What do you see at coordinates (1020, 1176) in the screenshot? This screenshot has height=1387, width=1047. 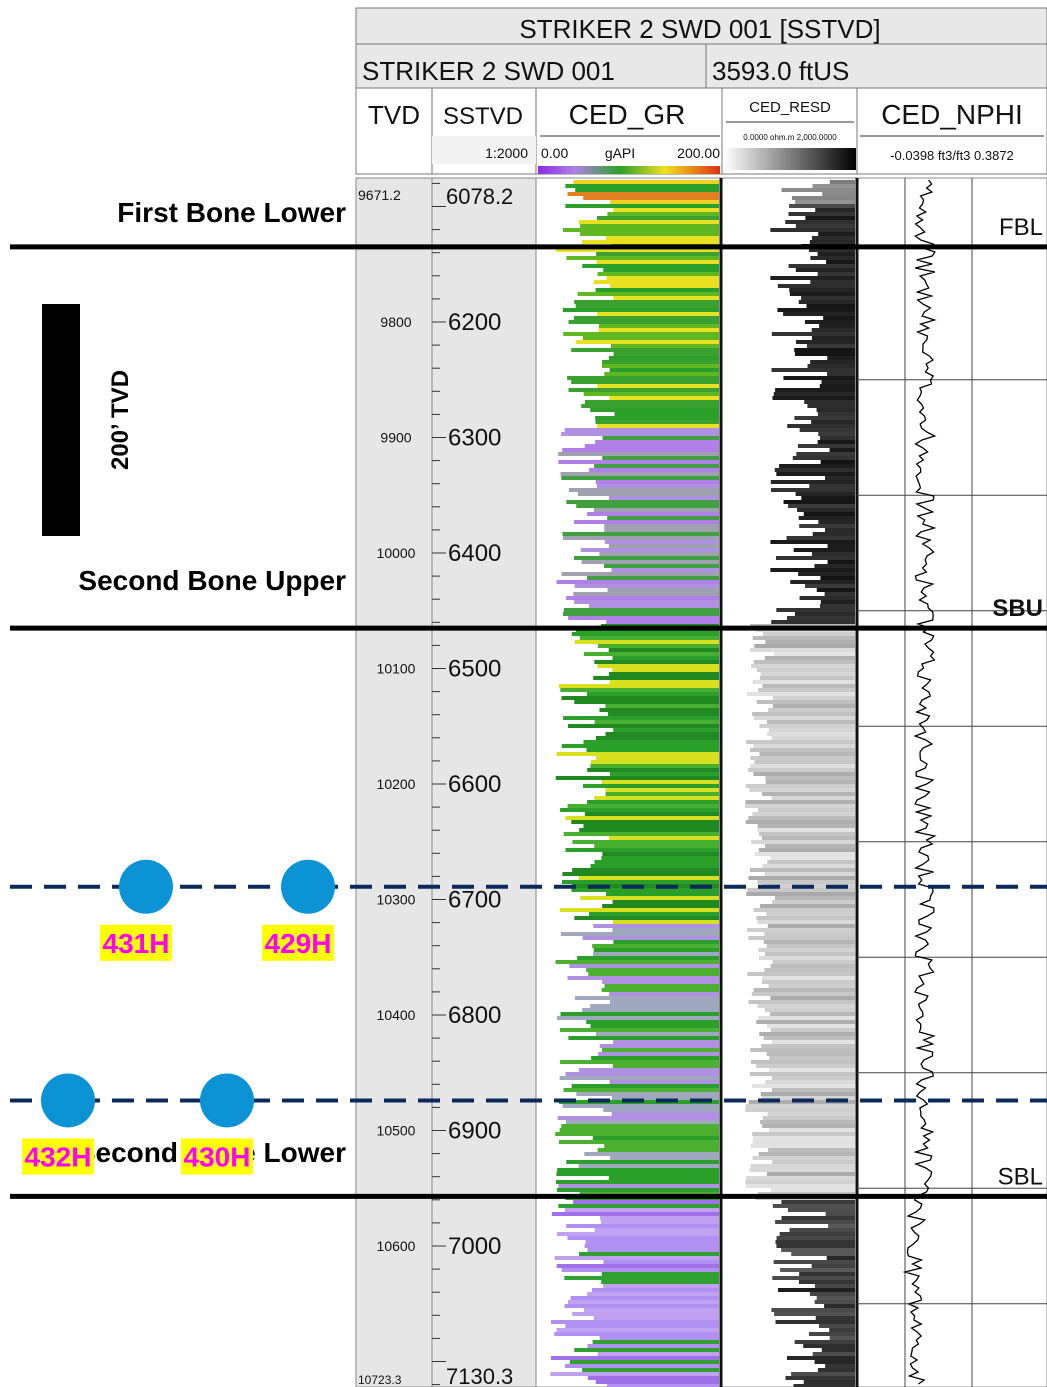 I see `formation-top-marker: SBL` at bounding box center [1020, 1176].